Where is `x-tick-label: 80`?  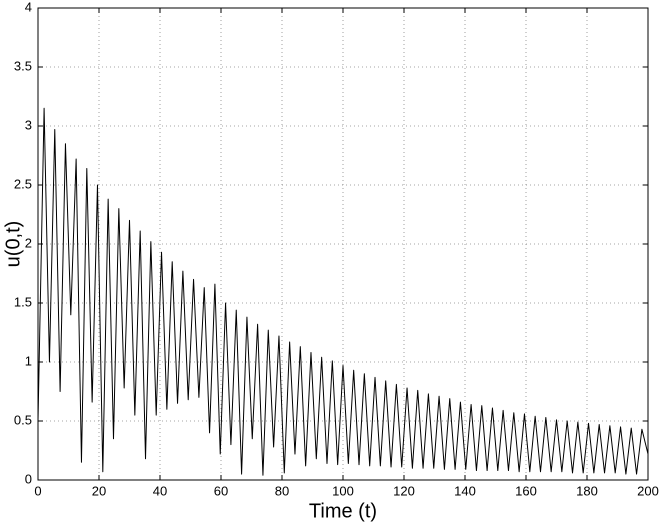 x-tick-label: 80 is located at coordinates (282, 490).